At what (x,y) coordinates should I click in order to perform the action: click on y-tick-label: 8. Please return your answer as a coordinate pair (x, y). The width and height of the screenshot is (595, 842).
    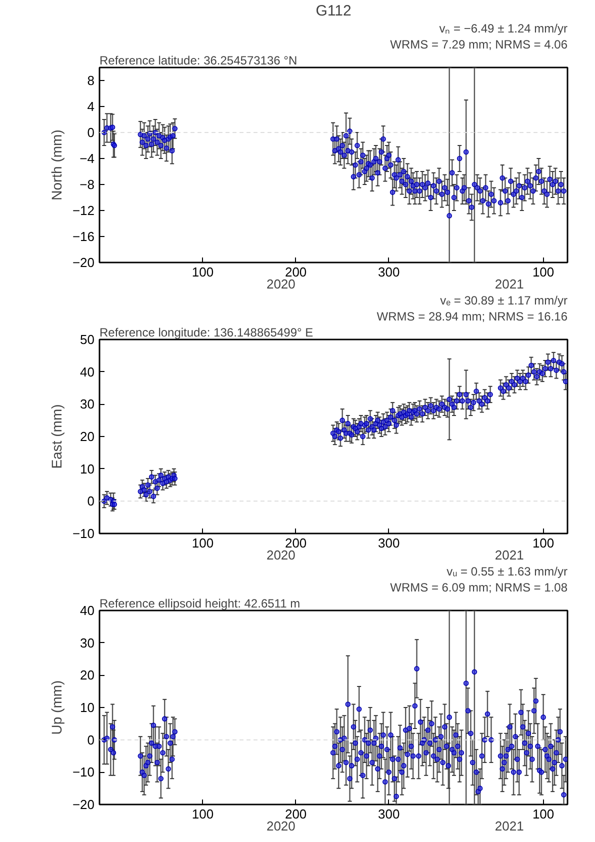
    Looking at the image, I should click on (91, 80).